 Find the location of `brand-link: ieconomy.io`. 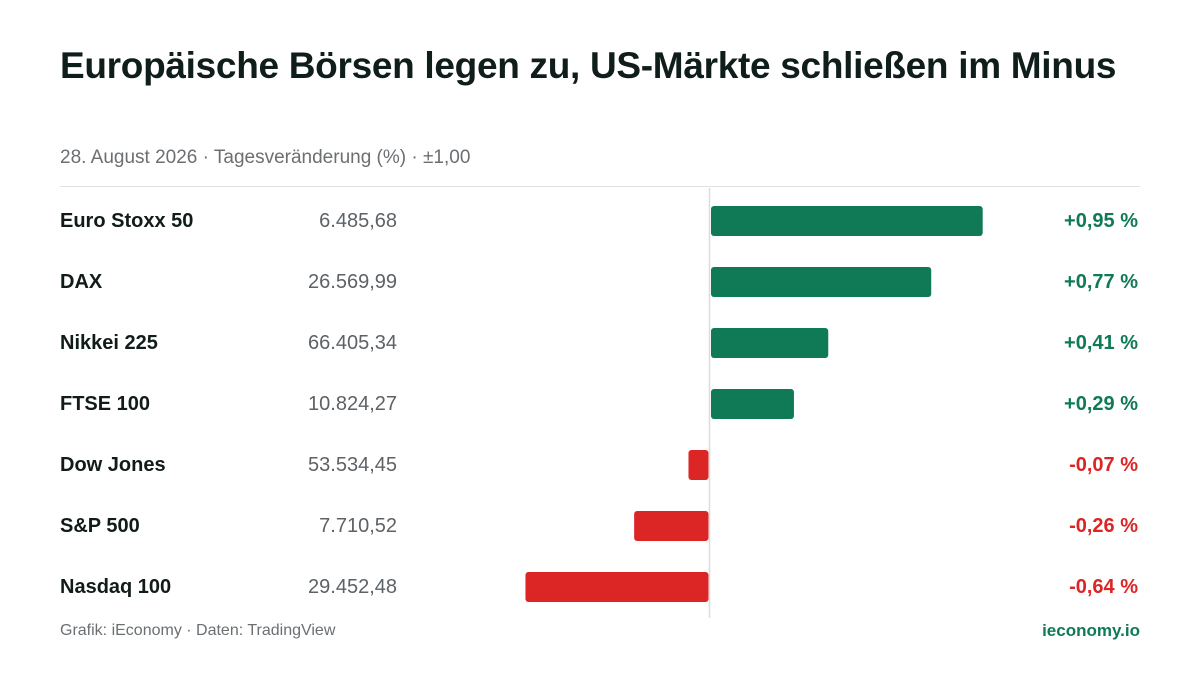

brand-link: ieconomy.io is located at coordinates (1091, 630).